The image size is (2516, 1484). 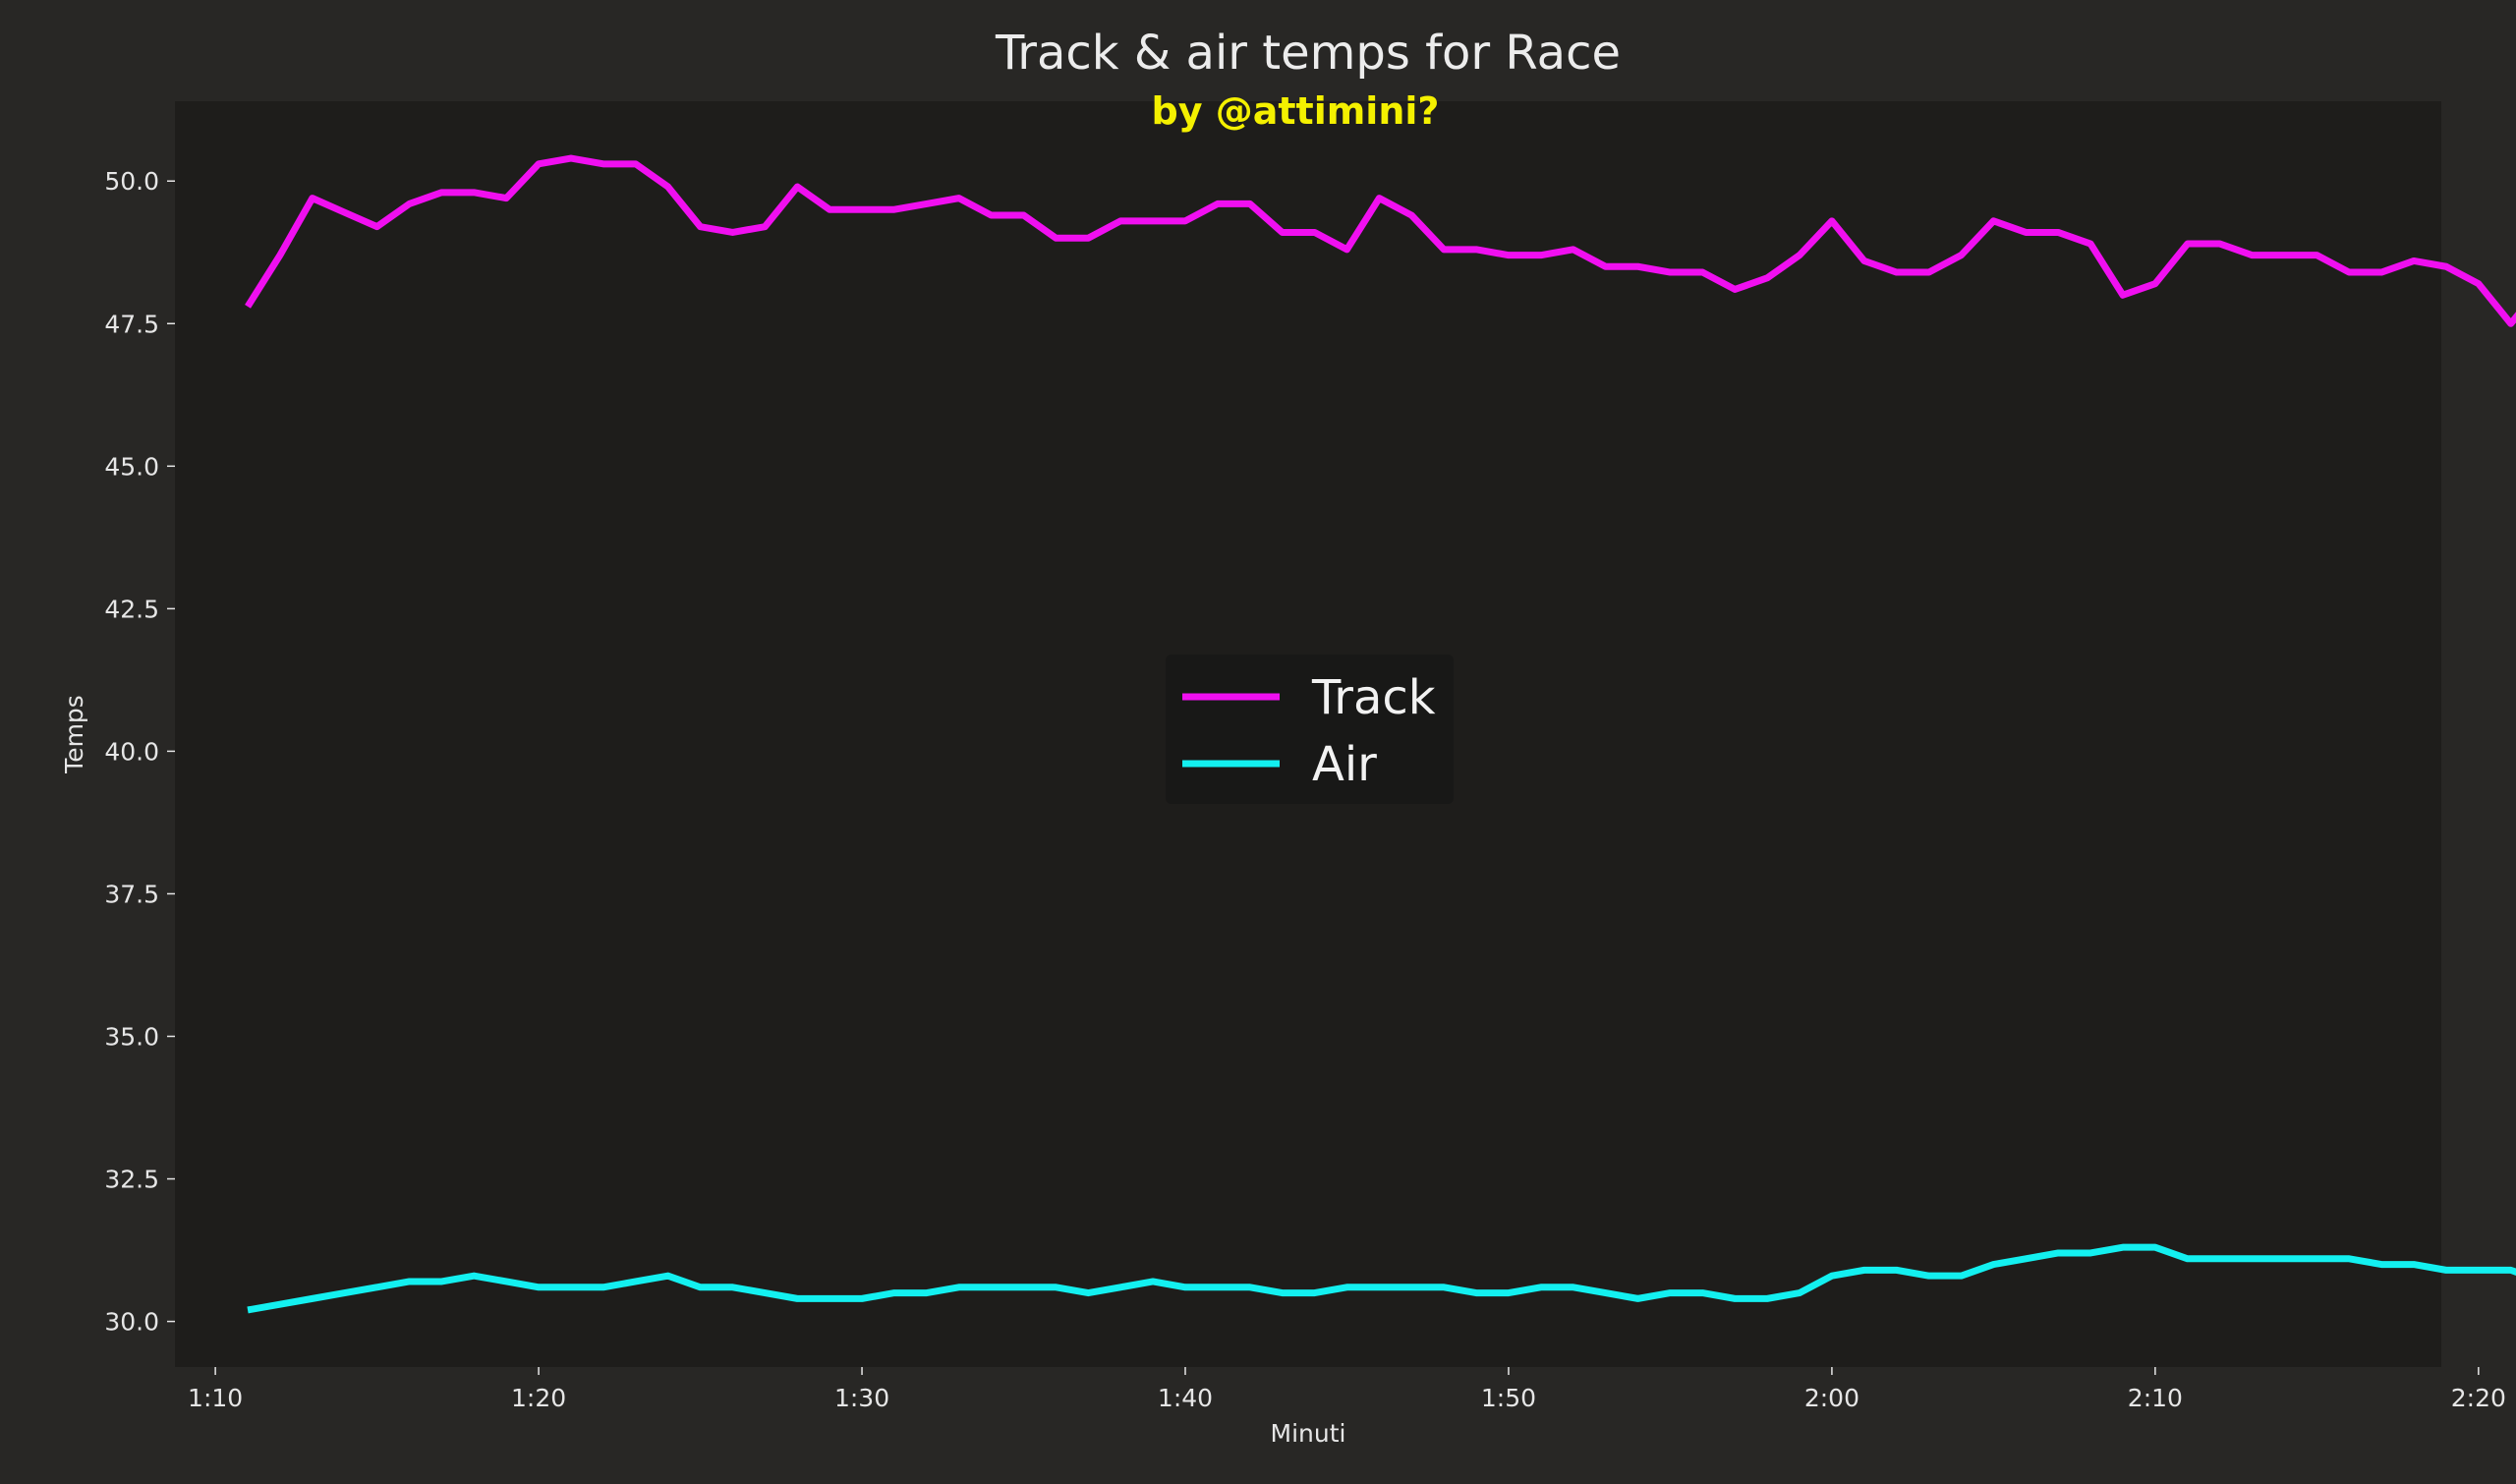 I want to click on y-tick-label: 50.0, so click(x=131, y=181).